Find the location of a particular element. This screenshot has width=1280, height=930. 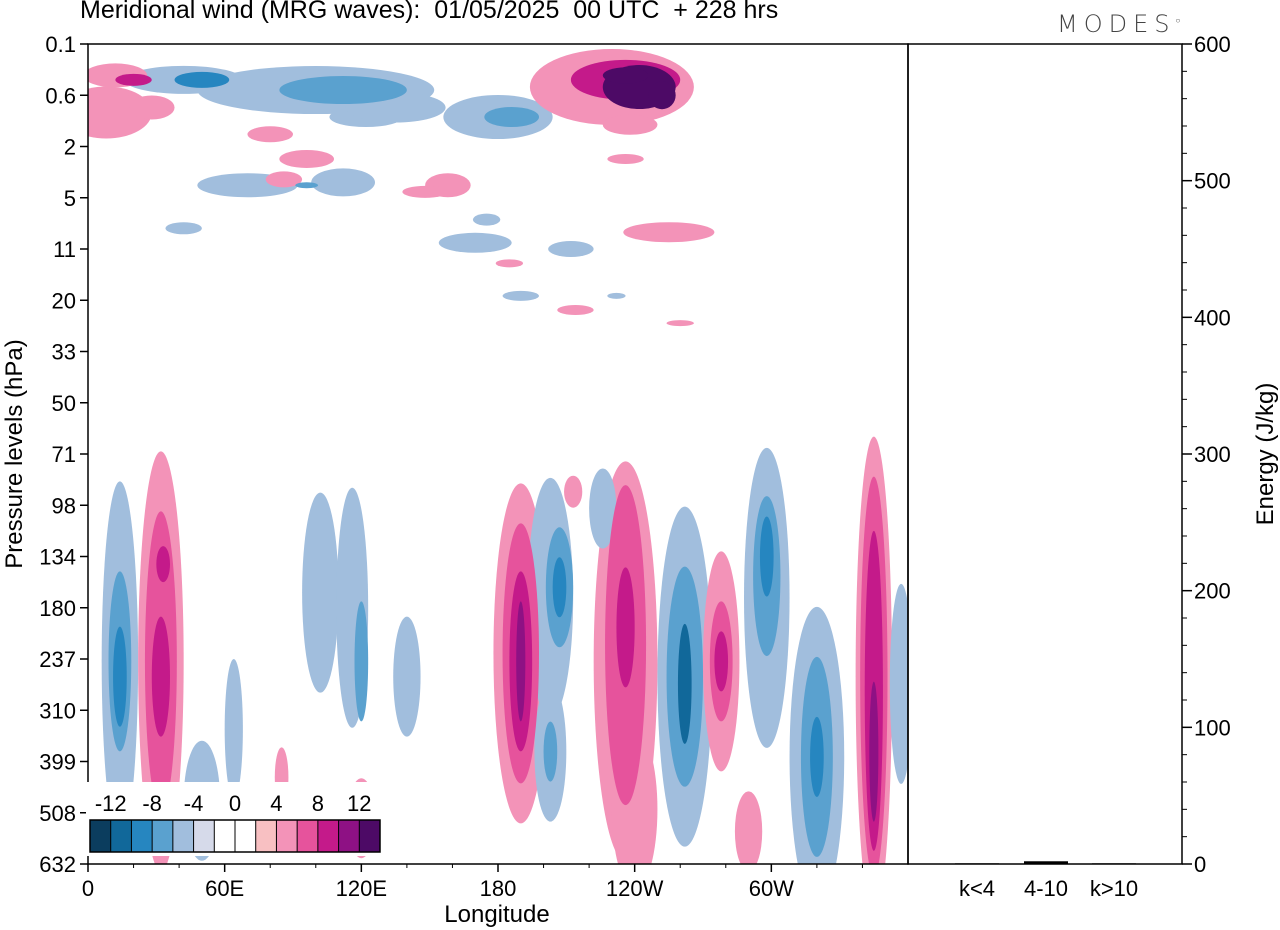

colorbar: -12 -8 -4 0 4 8 12 is located at coordinates (235, 819).